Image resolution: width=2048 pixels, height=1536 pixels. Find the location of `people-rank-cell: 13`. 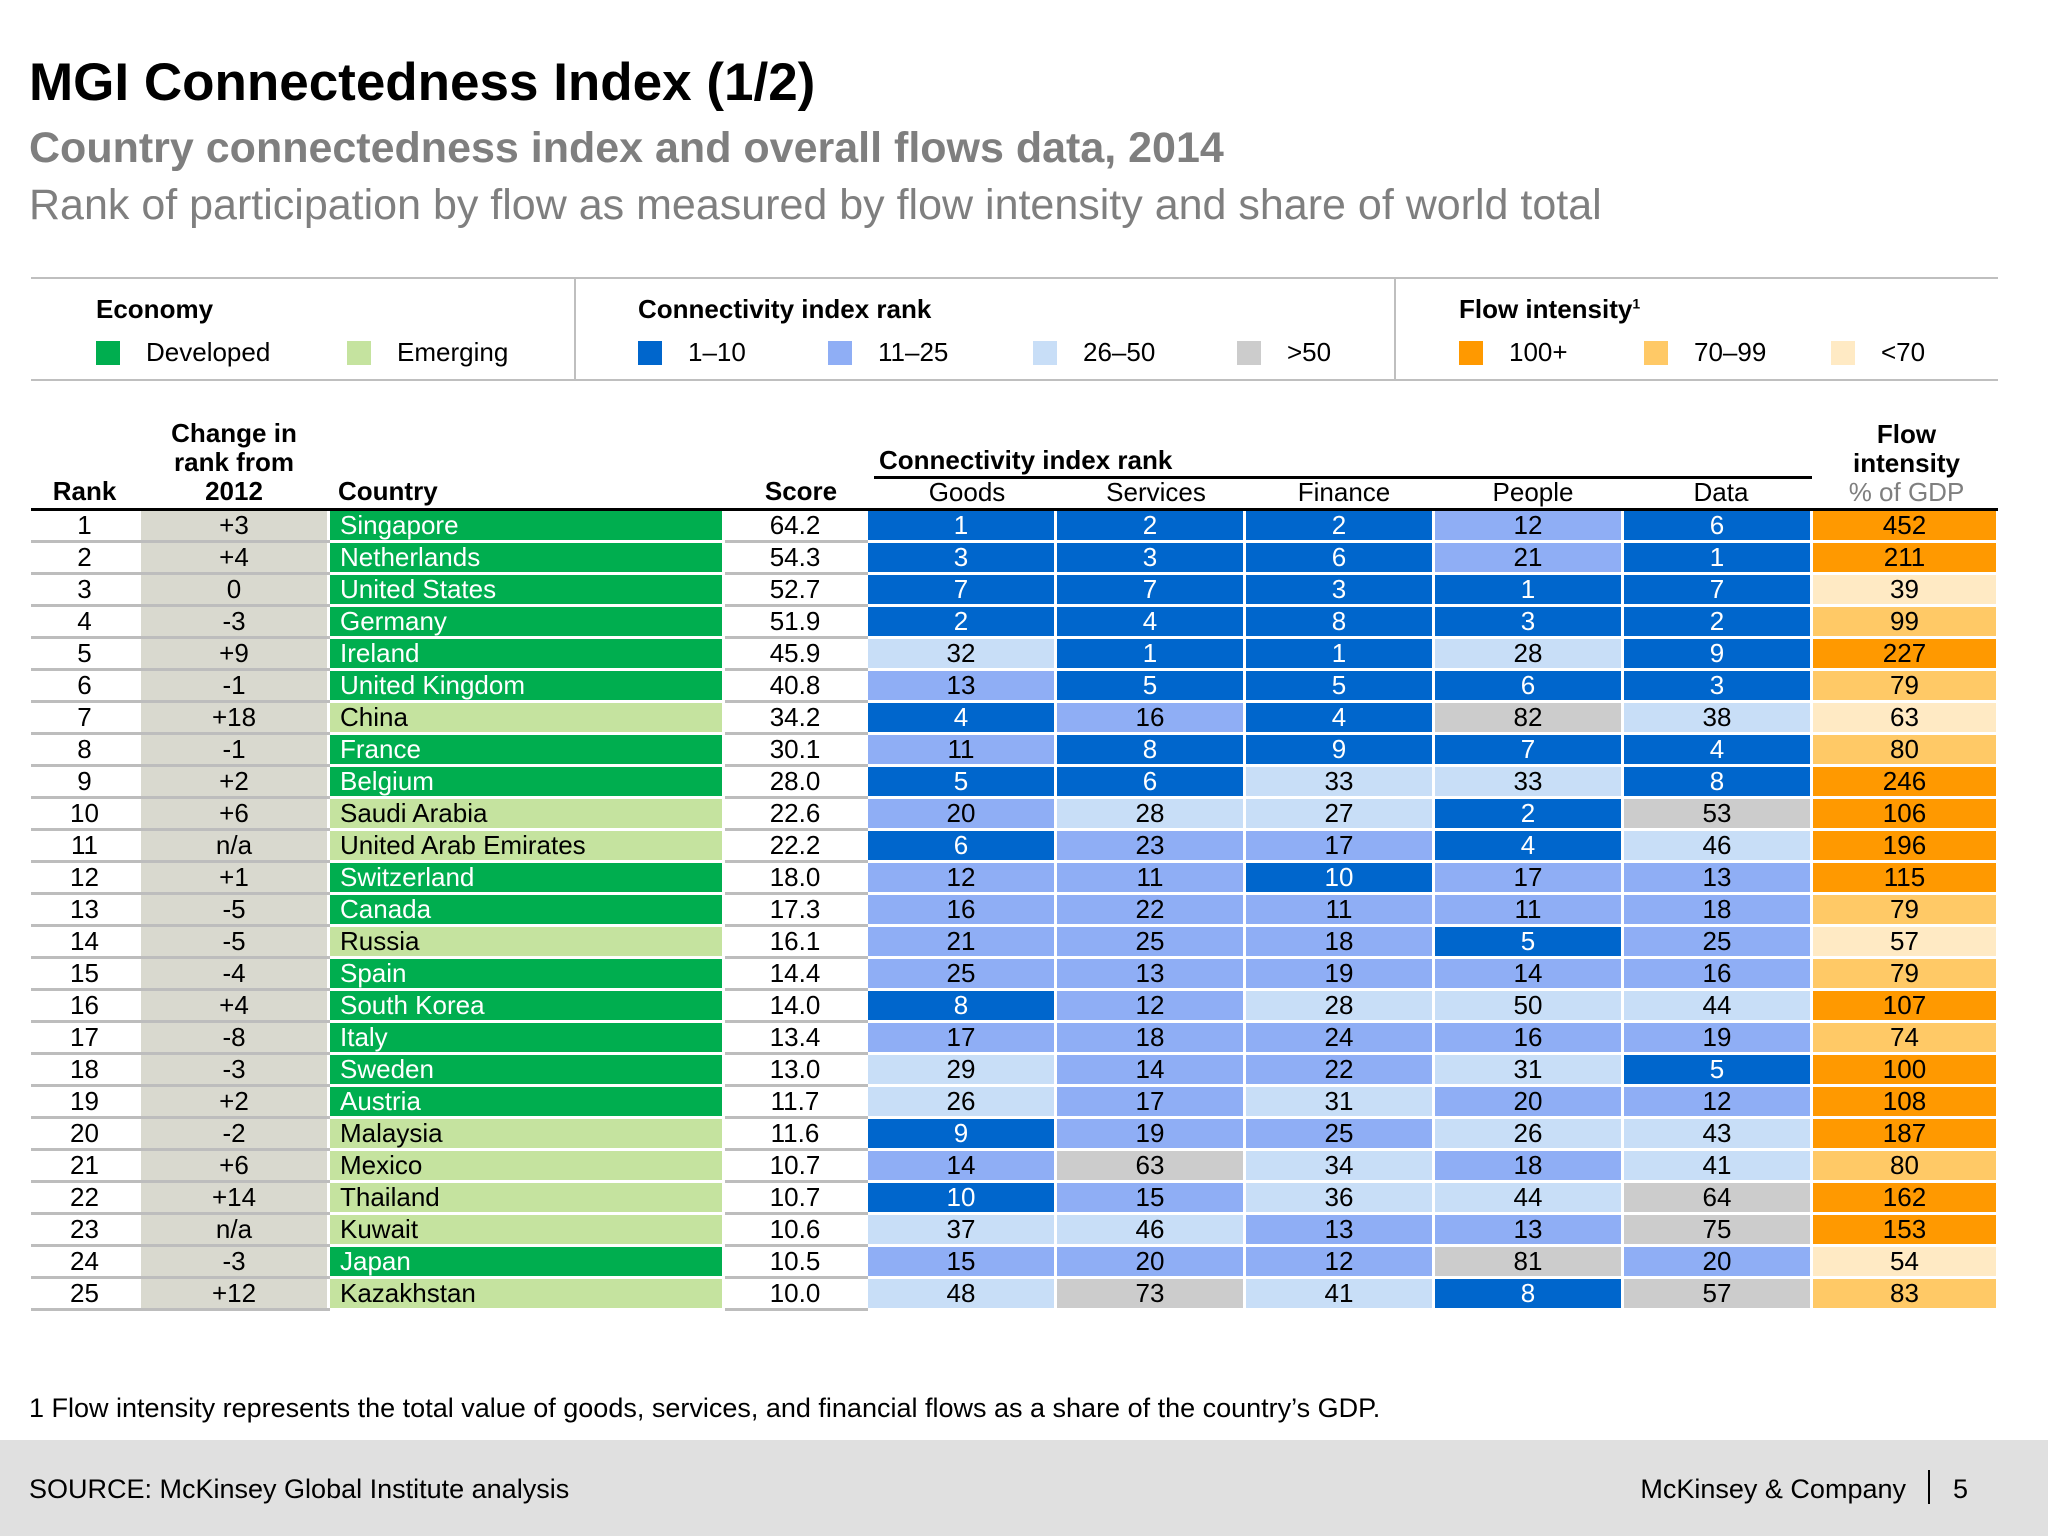

people-rank-cell: 13 is located at coordinates (1528, 1230).